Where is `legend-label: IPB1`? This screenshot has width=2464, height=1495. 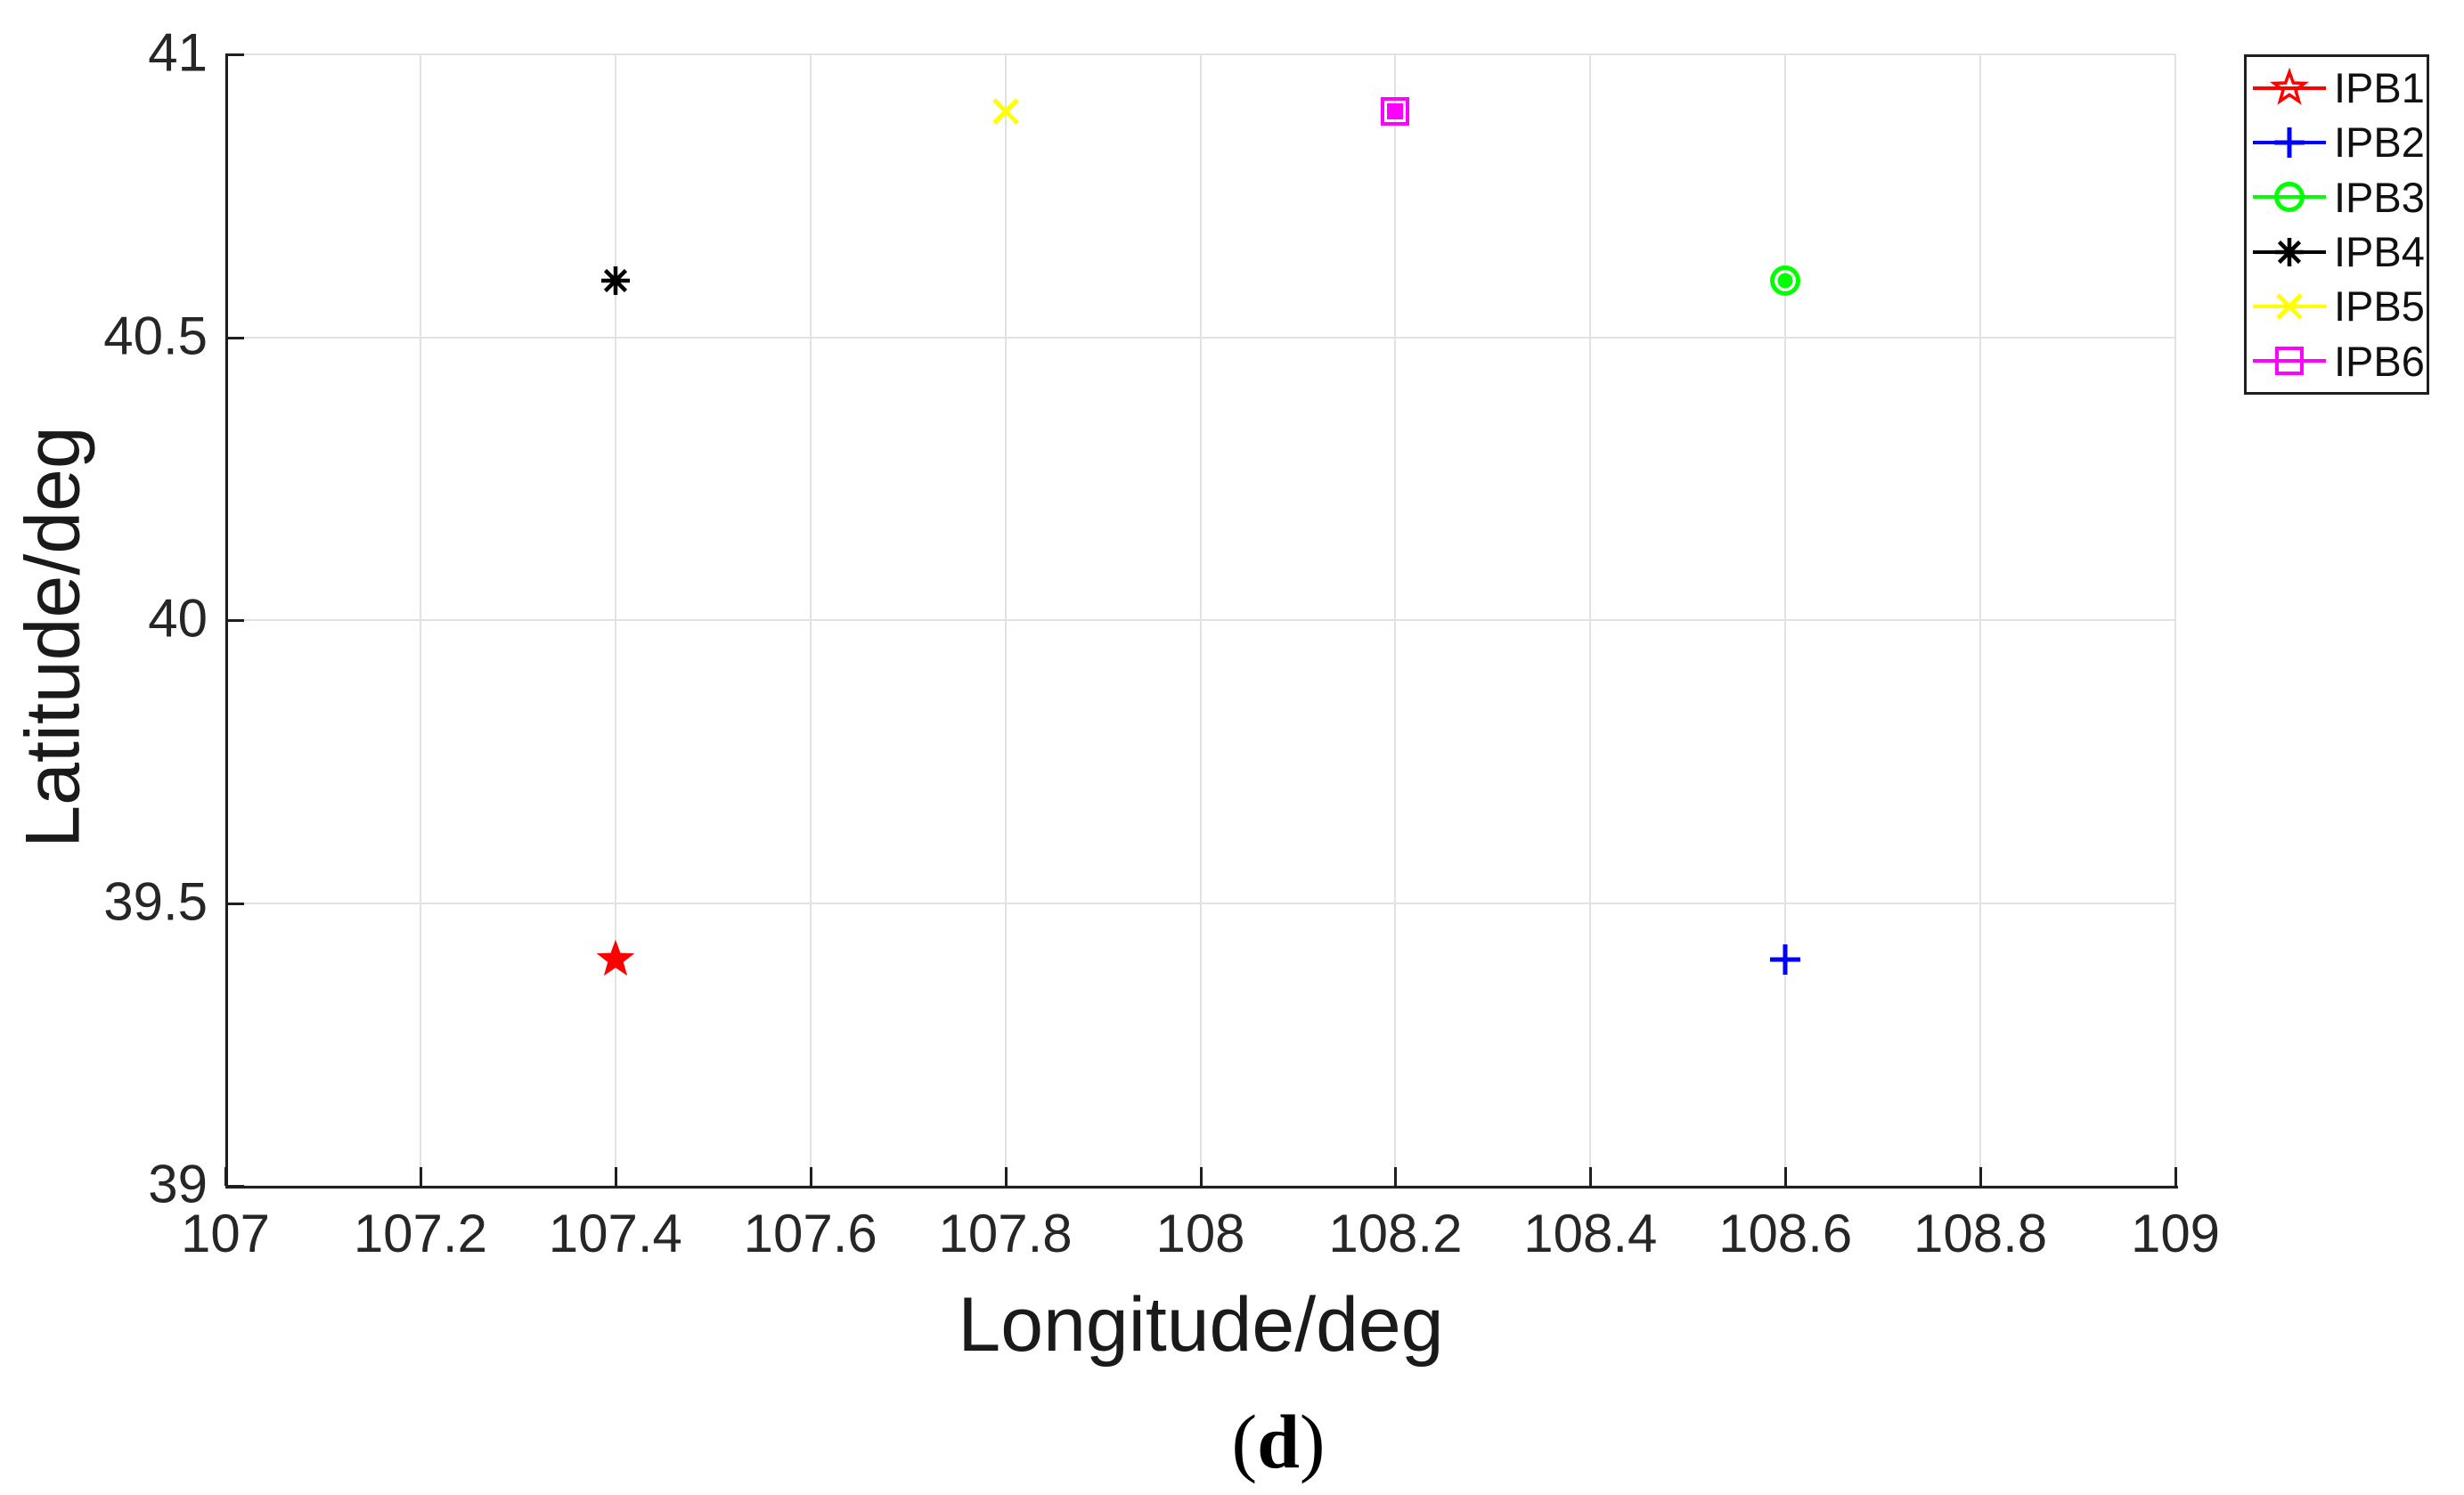
legend-label: IPB1 is located at coordinates (2380, 88).